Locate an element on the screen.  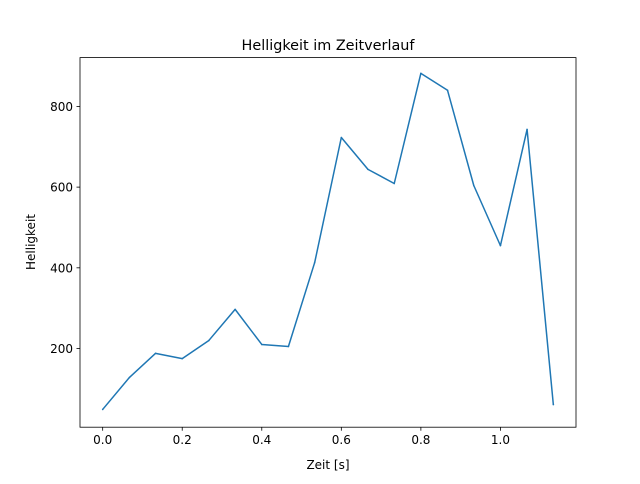
x-tick-label: 1.0 is located at coordinates (500, 440).